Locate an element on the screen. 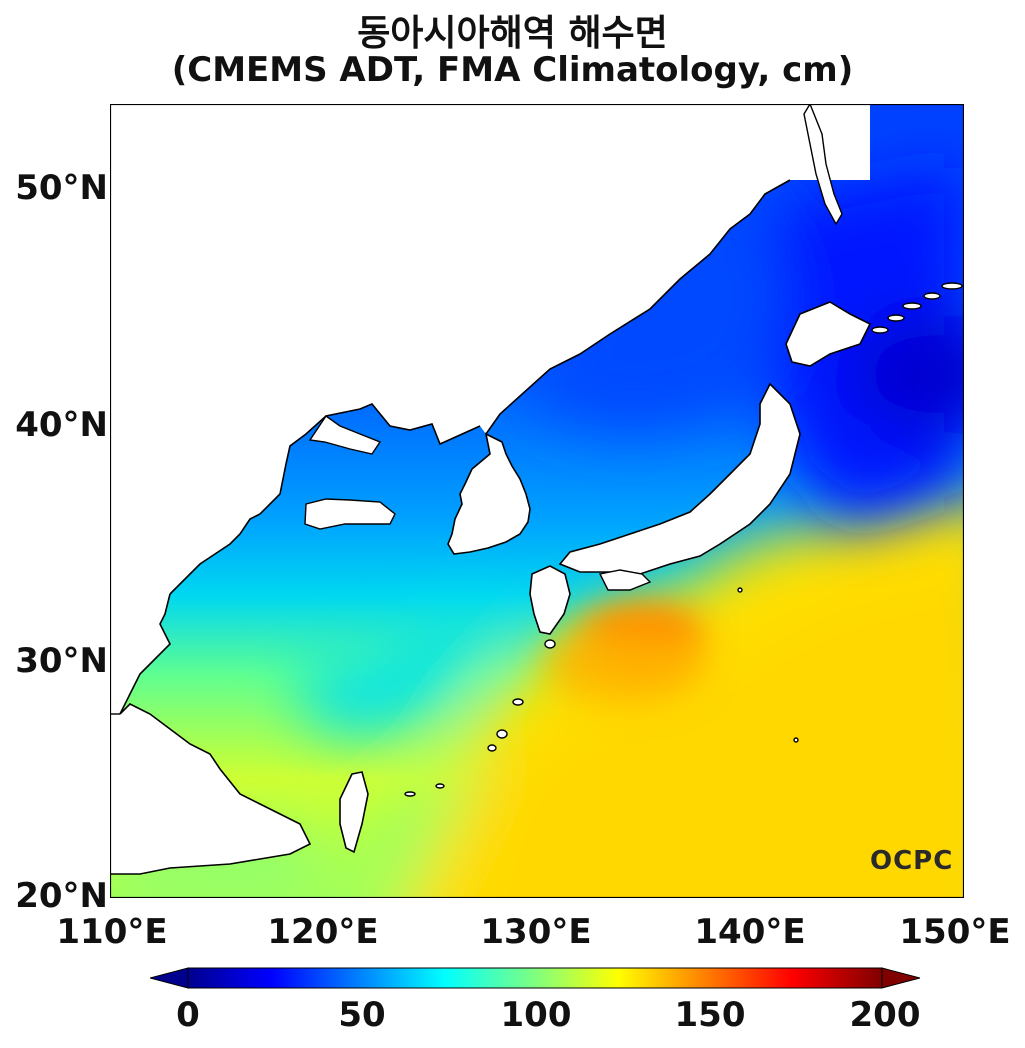 The width and height of the screenshot is (1025, 1048). colorbar-max-extend is located at coordinates (900, 978).